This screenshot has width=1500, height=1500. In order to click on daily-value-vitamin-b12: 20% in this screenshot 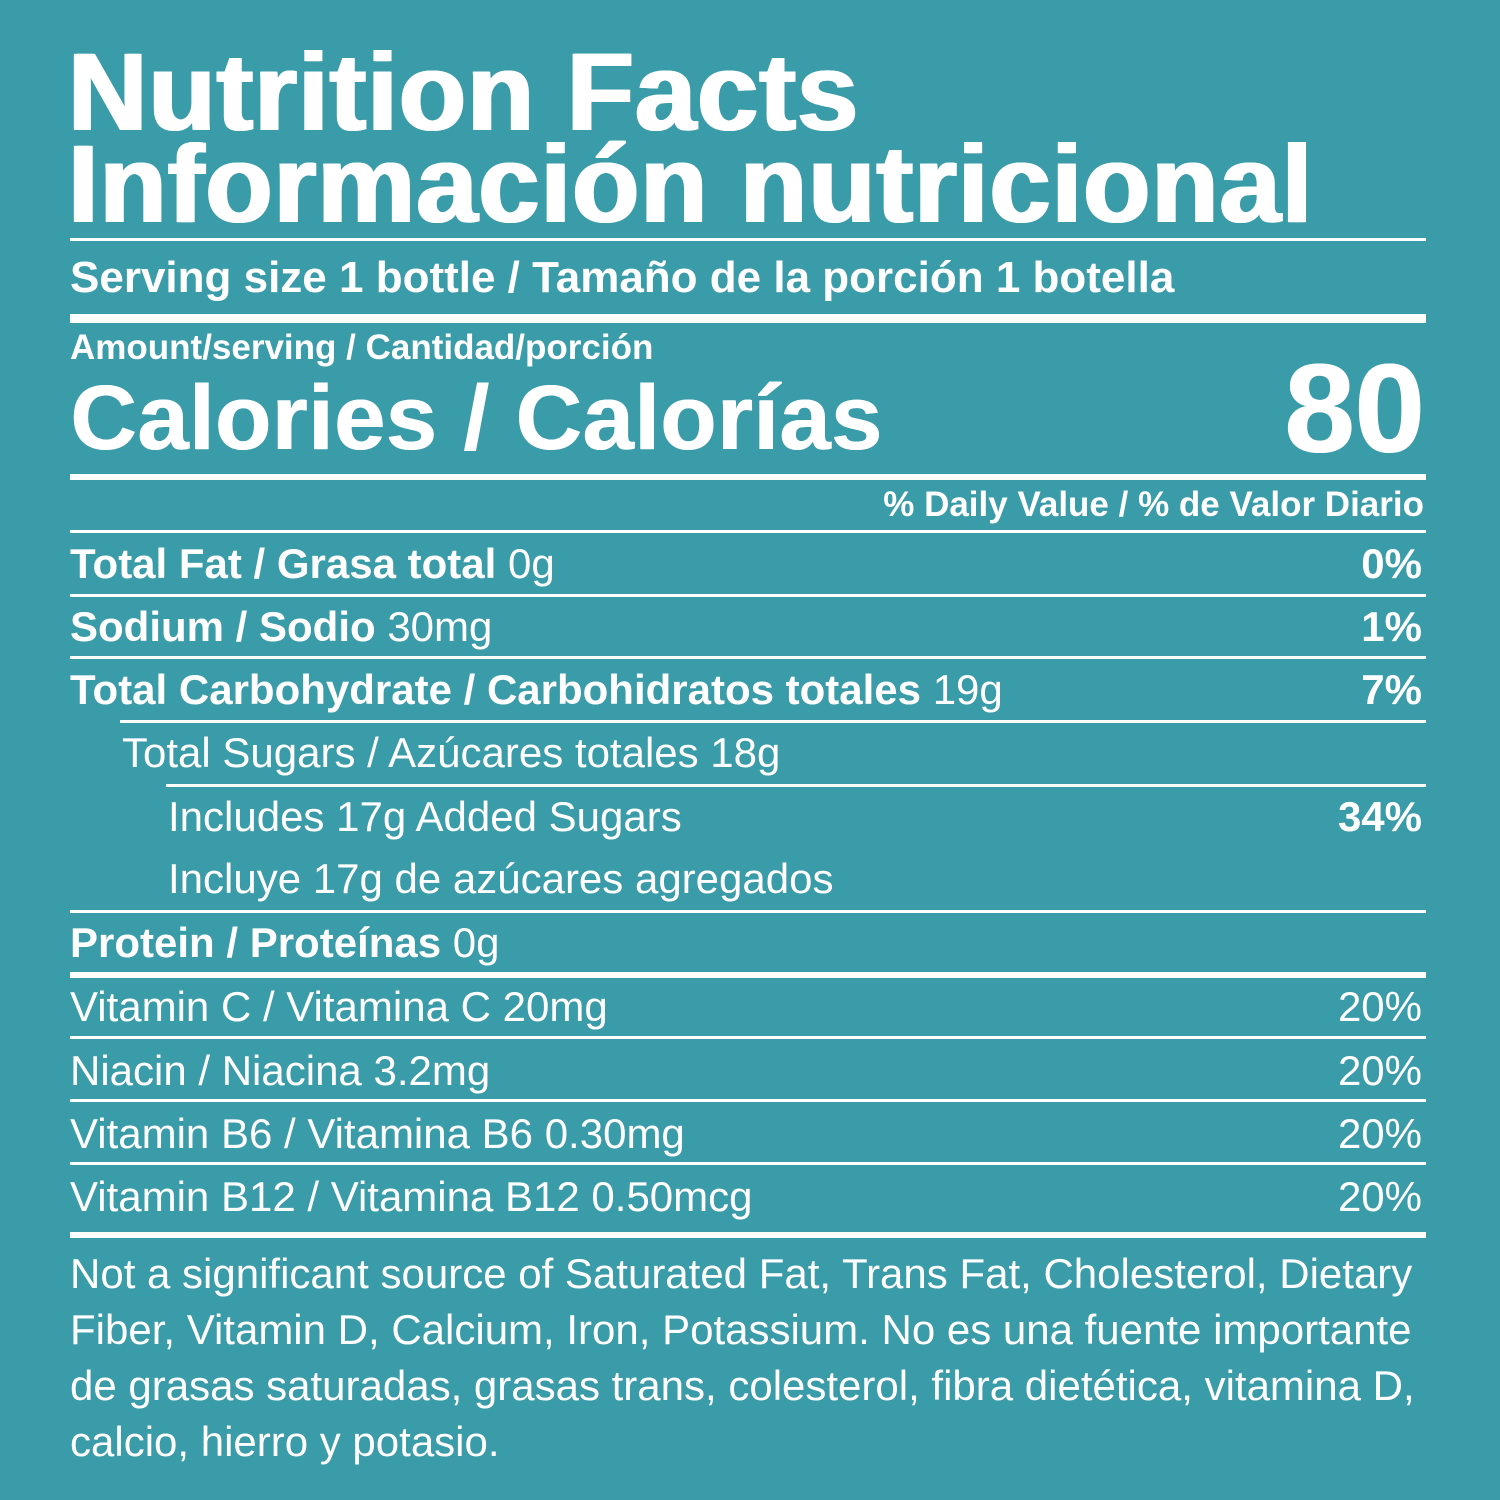, I will do `click(1379, 1196)`.